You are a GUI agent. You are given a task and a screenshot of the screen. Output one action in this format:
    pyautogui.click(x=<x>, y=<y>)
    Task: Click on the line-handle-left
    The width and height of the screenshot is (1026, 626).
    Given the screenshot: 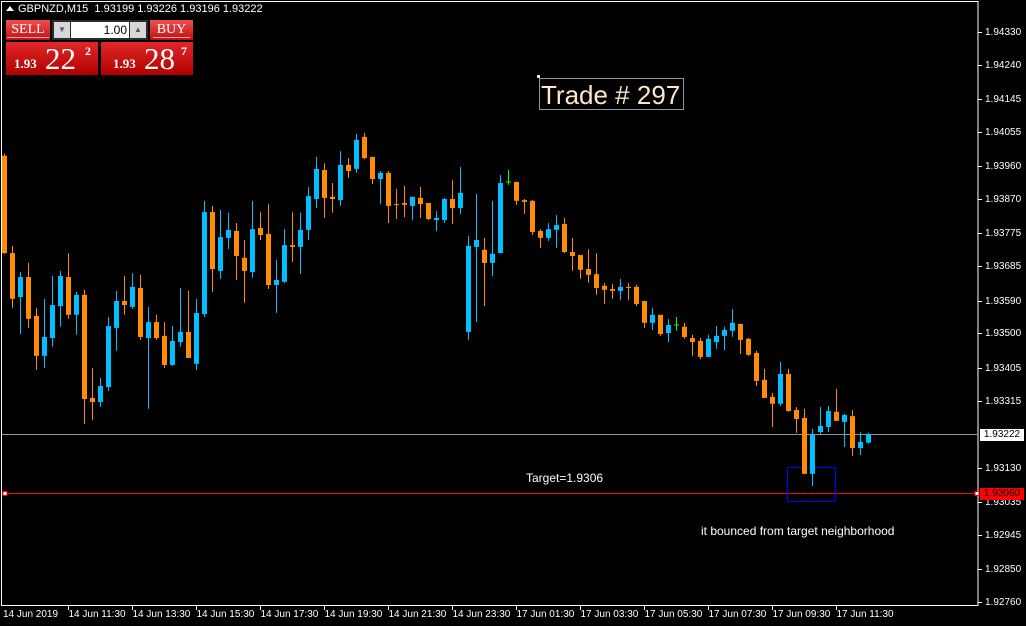 What is the action you would take?
    pyautogui.click(x=5, y=493)
    